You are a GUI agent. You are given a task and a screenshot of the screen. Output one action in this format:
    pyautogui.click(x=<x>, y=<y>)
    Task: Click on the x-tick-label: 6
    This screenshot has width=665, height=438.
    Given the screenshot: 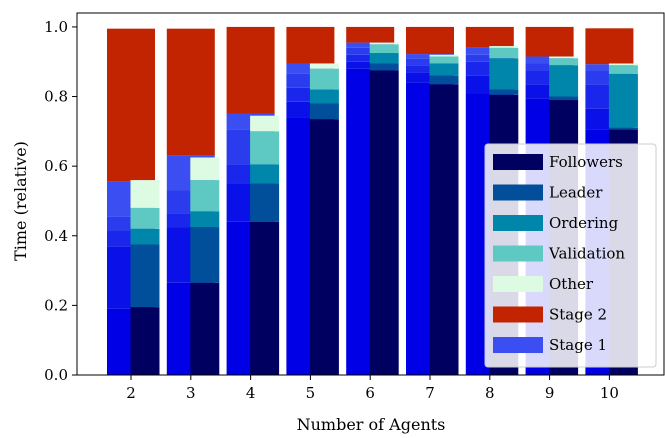 What is the action you would take?
    pyautogui.click(x=370, y=393)
    